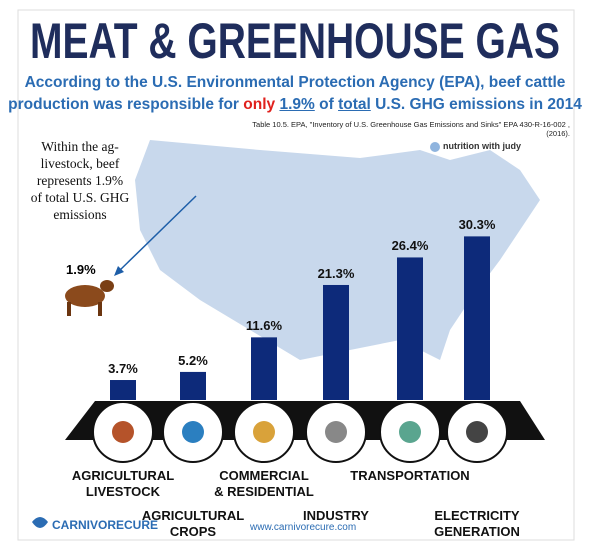  I want to click on value-label: 11.6%, so click(264, 326).